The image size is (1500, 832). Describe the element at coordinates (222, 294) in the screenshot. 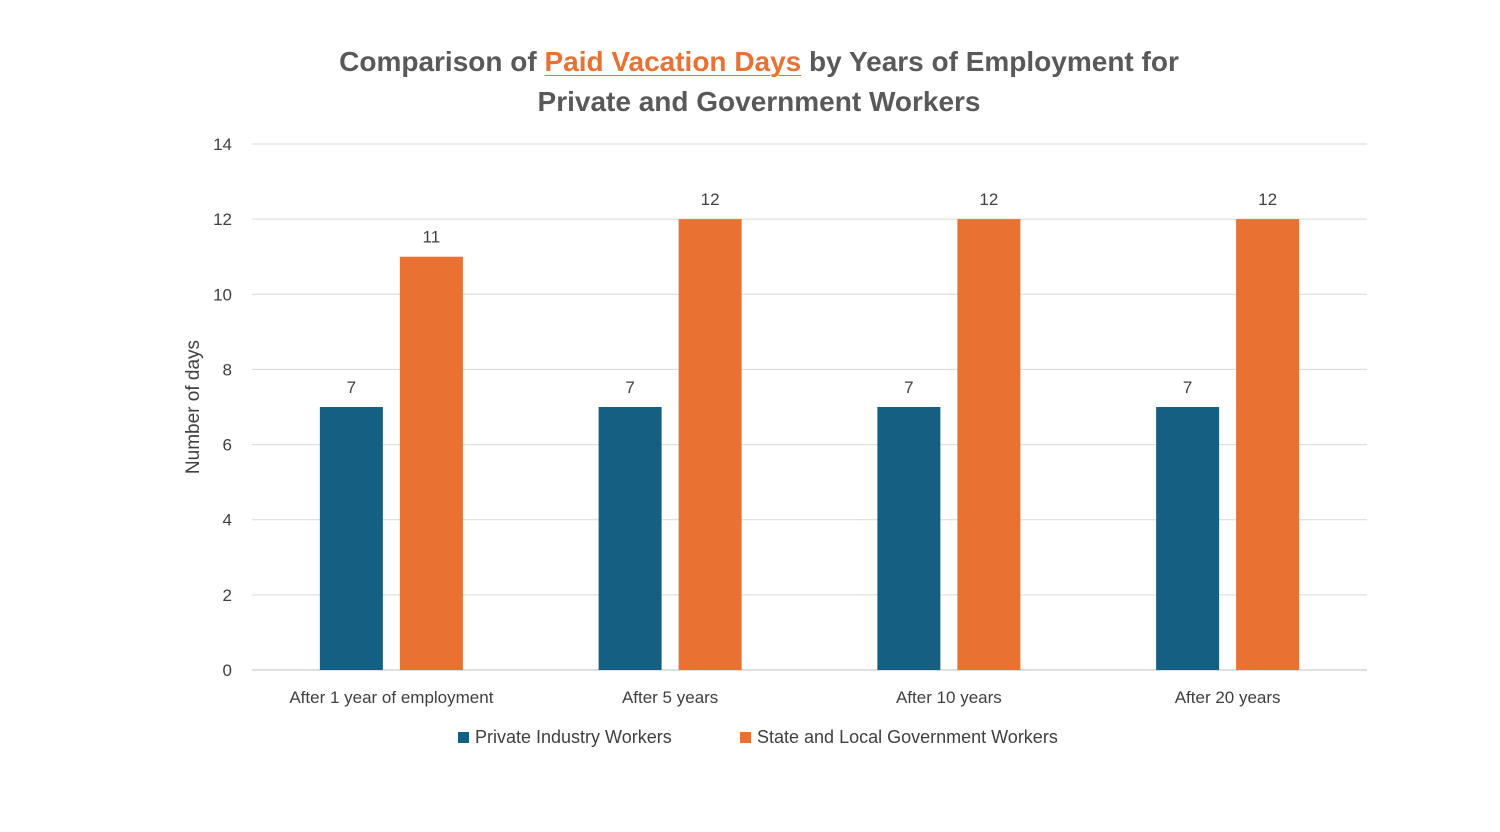

I see `y-tick-label: 10` at that location.